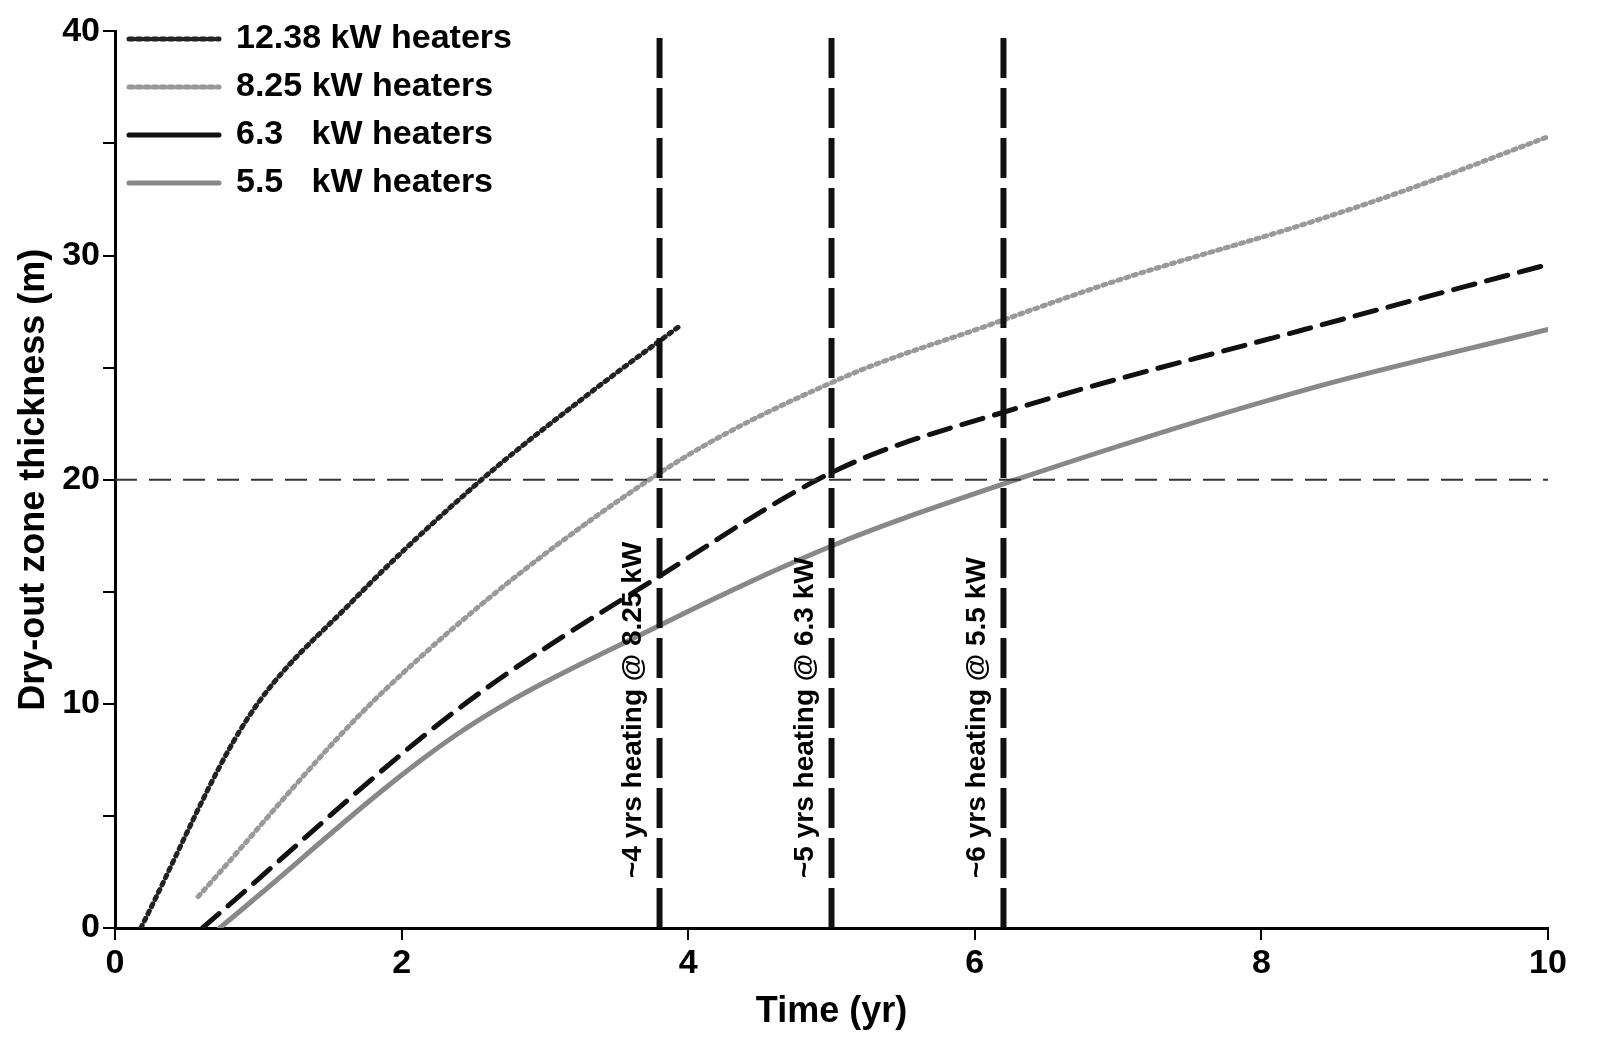 The height and width of the screenshot is (1055, 1598). Describe the element at coordinates (91, 925) in the screenshot. I see `y-tick-label: 0` at that location.